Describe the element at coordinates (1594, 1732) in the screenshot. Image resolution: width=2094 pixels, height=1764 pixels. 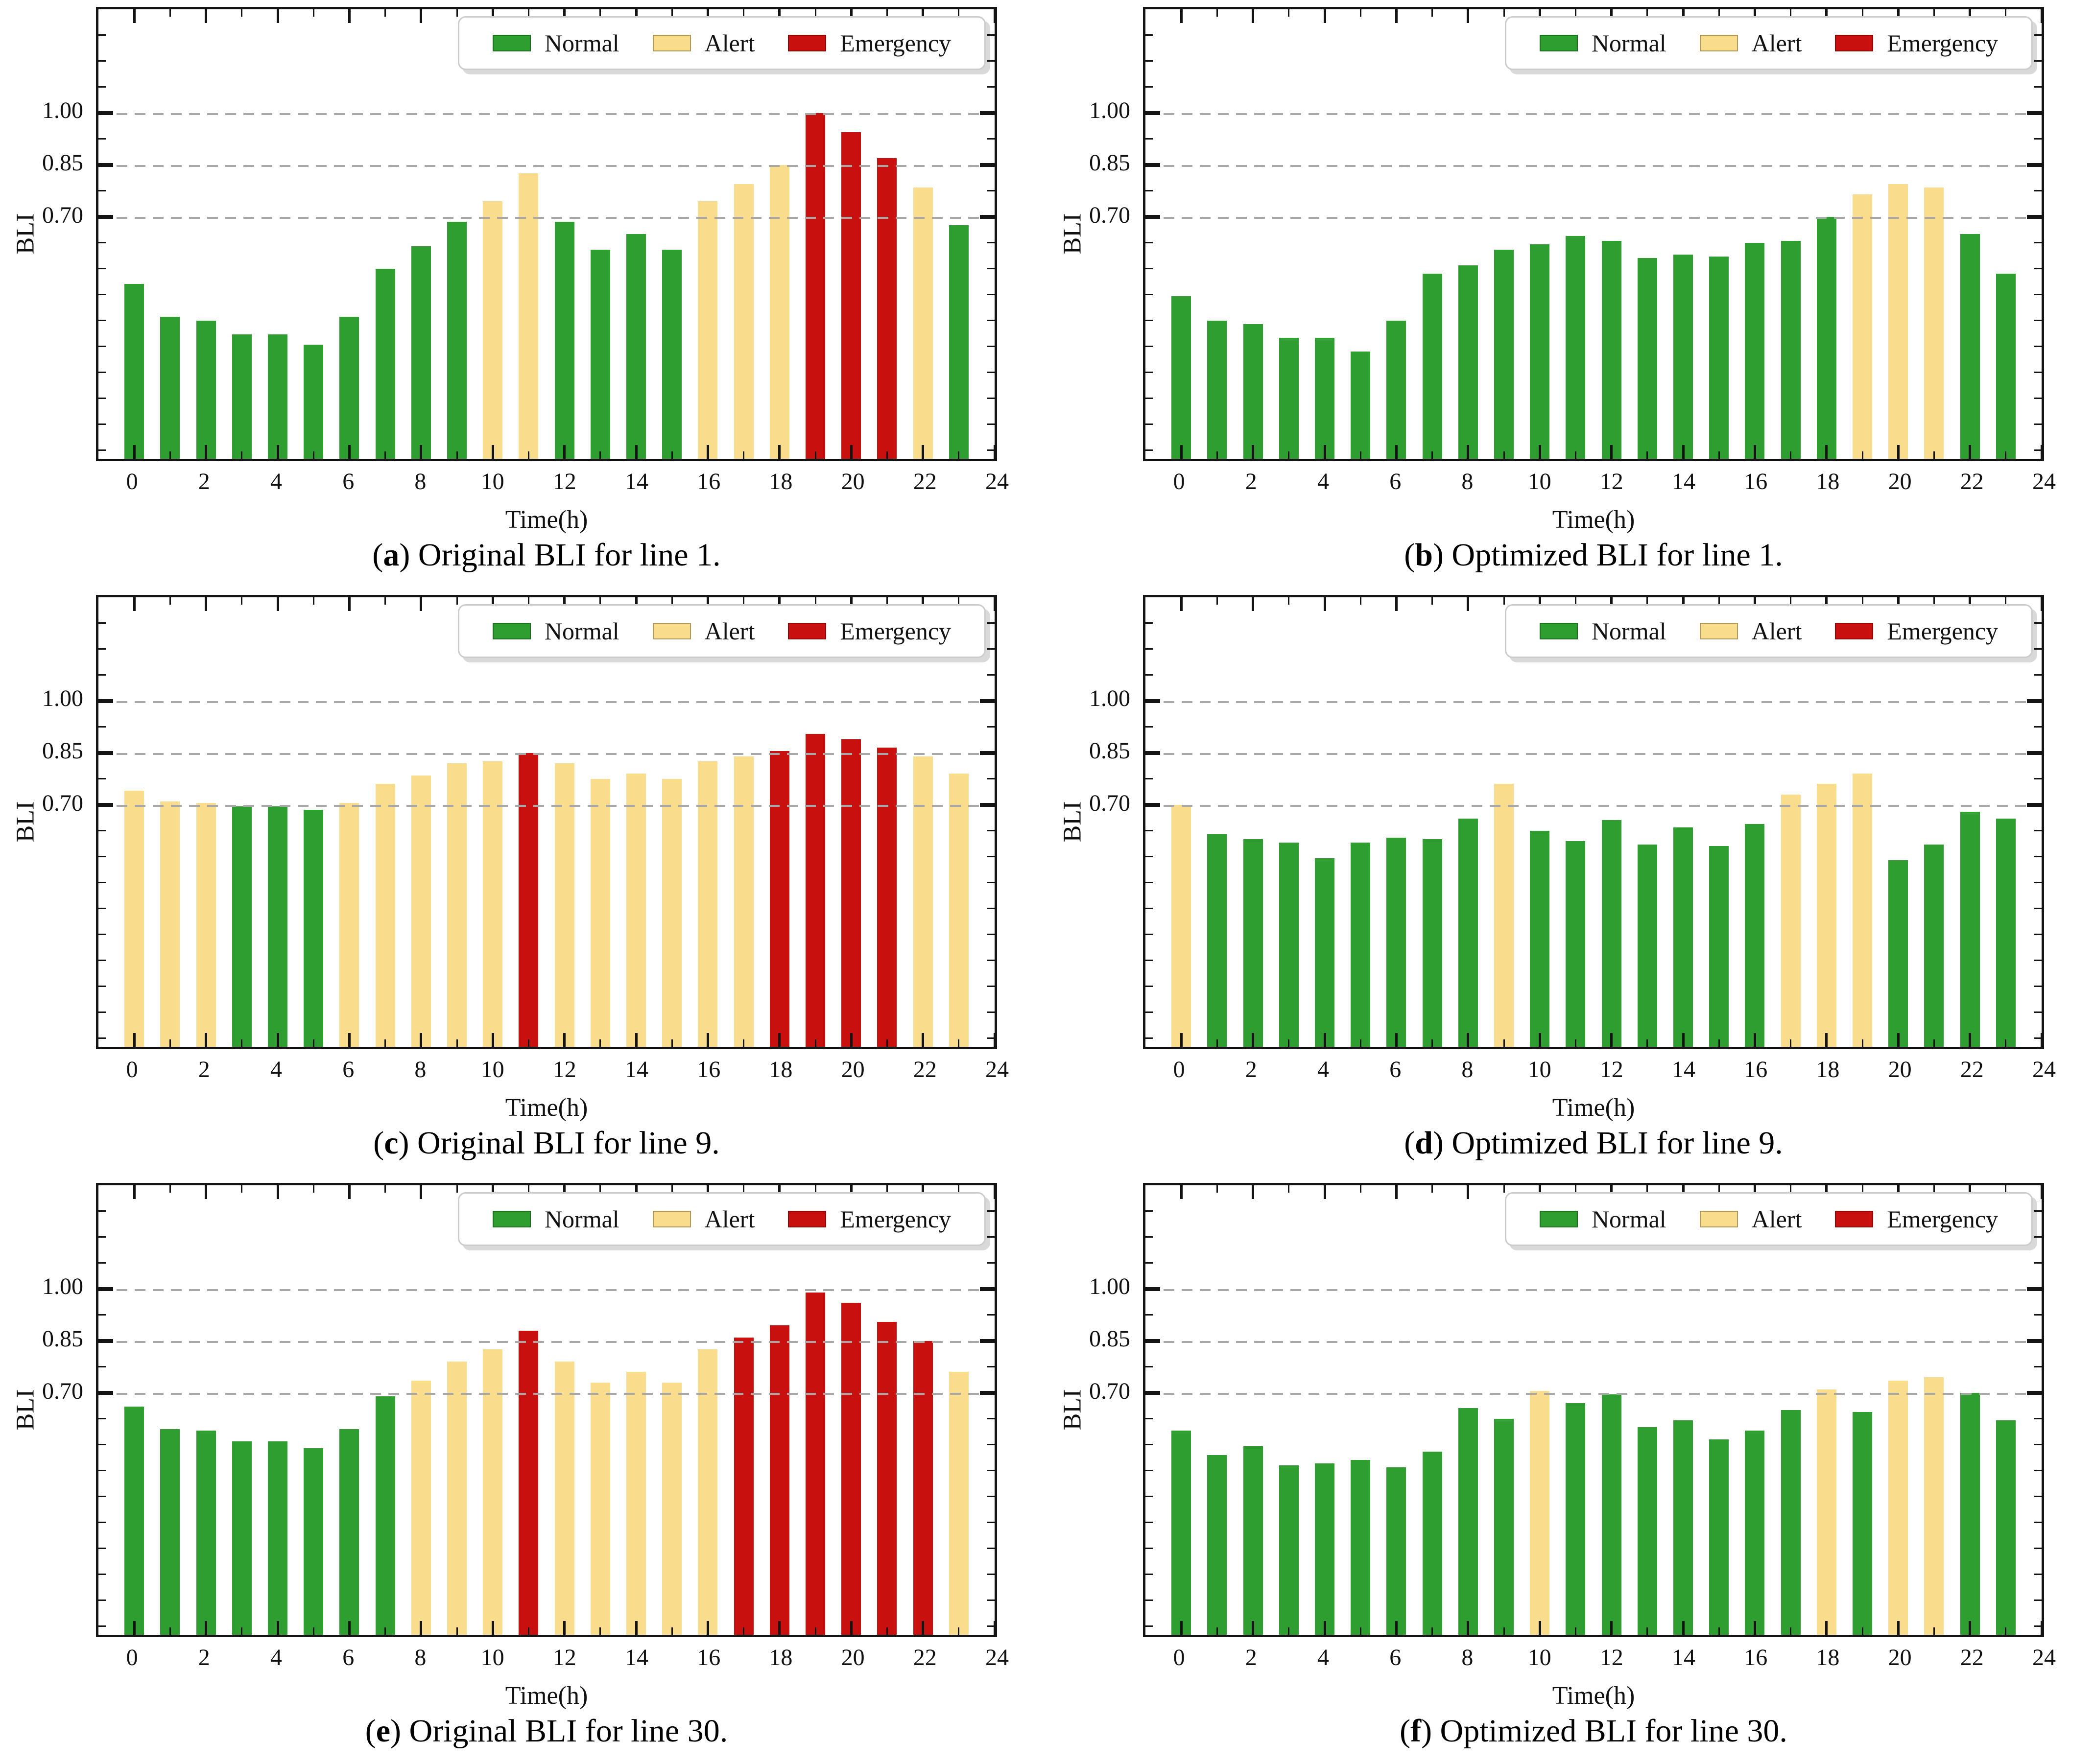
I see `caption-f: (f) Optimized BLI for line 30.` at that location.